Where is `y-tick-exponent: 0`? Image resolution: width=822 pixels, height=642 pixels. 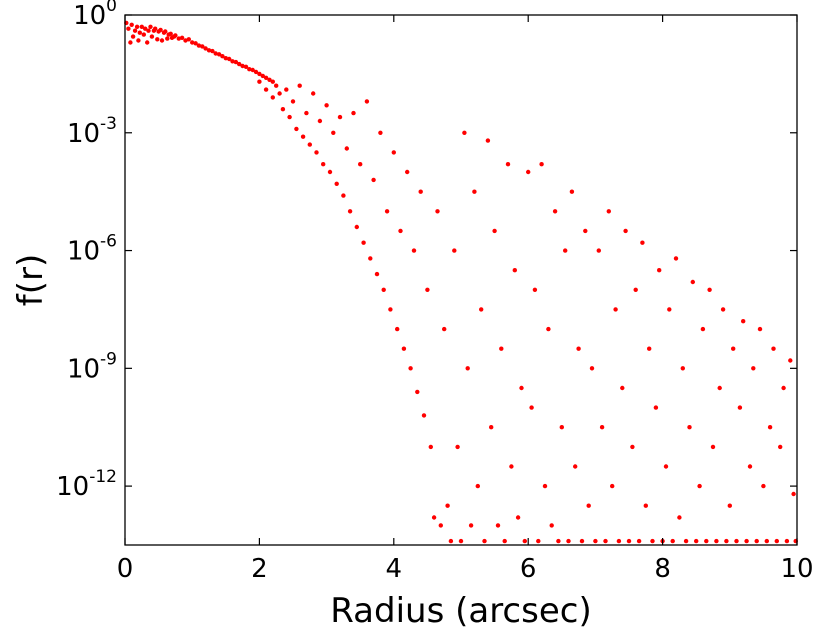
y-tick-exponent: 0 is located at coordinates (111, 8).